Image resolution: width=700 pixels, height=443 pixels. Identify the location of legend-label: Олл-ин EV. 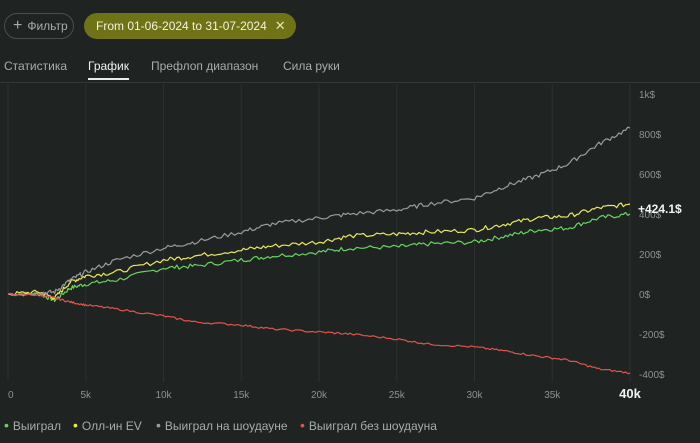
(111, 426).